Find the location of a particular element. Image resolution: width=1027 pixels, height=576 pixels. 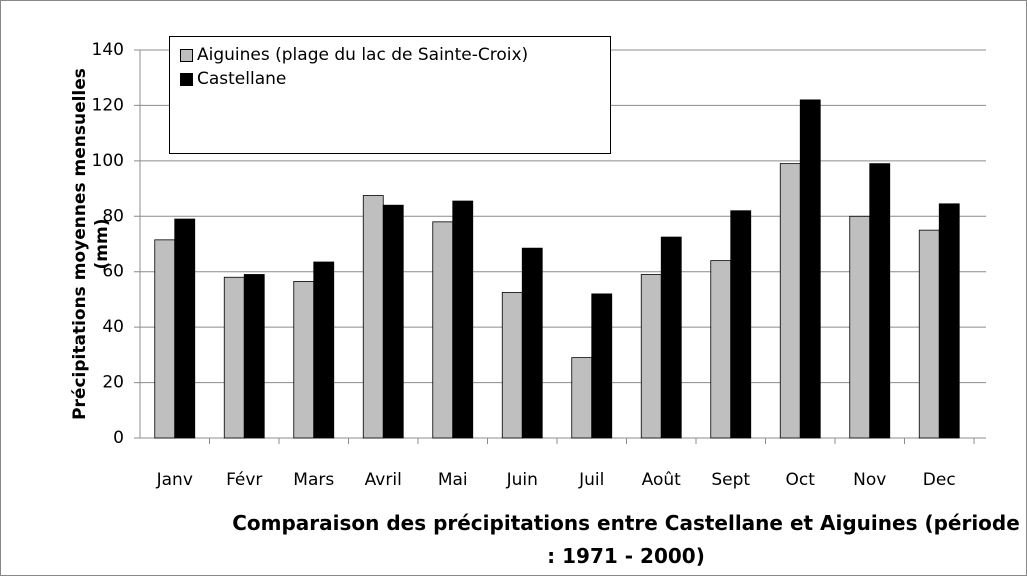

y-tick-label: 100 is located at coordinates (108, 161).